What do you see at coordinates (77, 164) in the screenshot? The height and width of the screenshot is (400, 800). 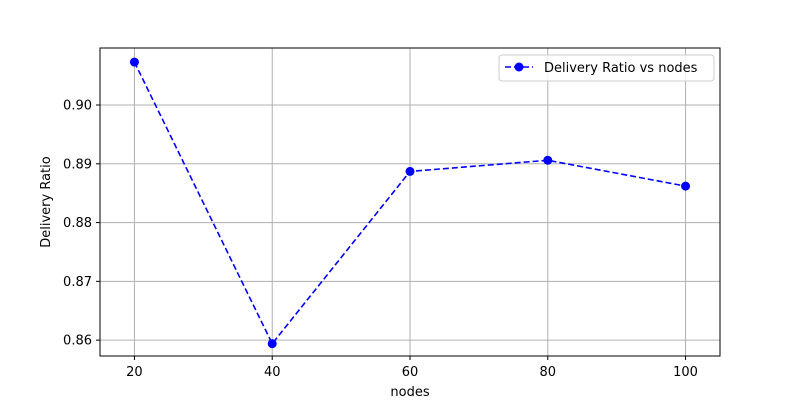 I see `y-tick-label: 0.89` at bounding box center [77, 164].